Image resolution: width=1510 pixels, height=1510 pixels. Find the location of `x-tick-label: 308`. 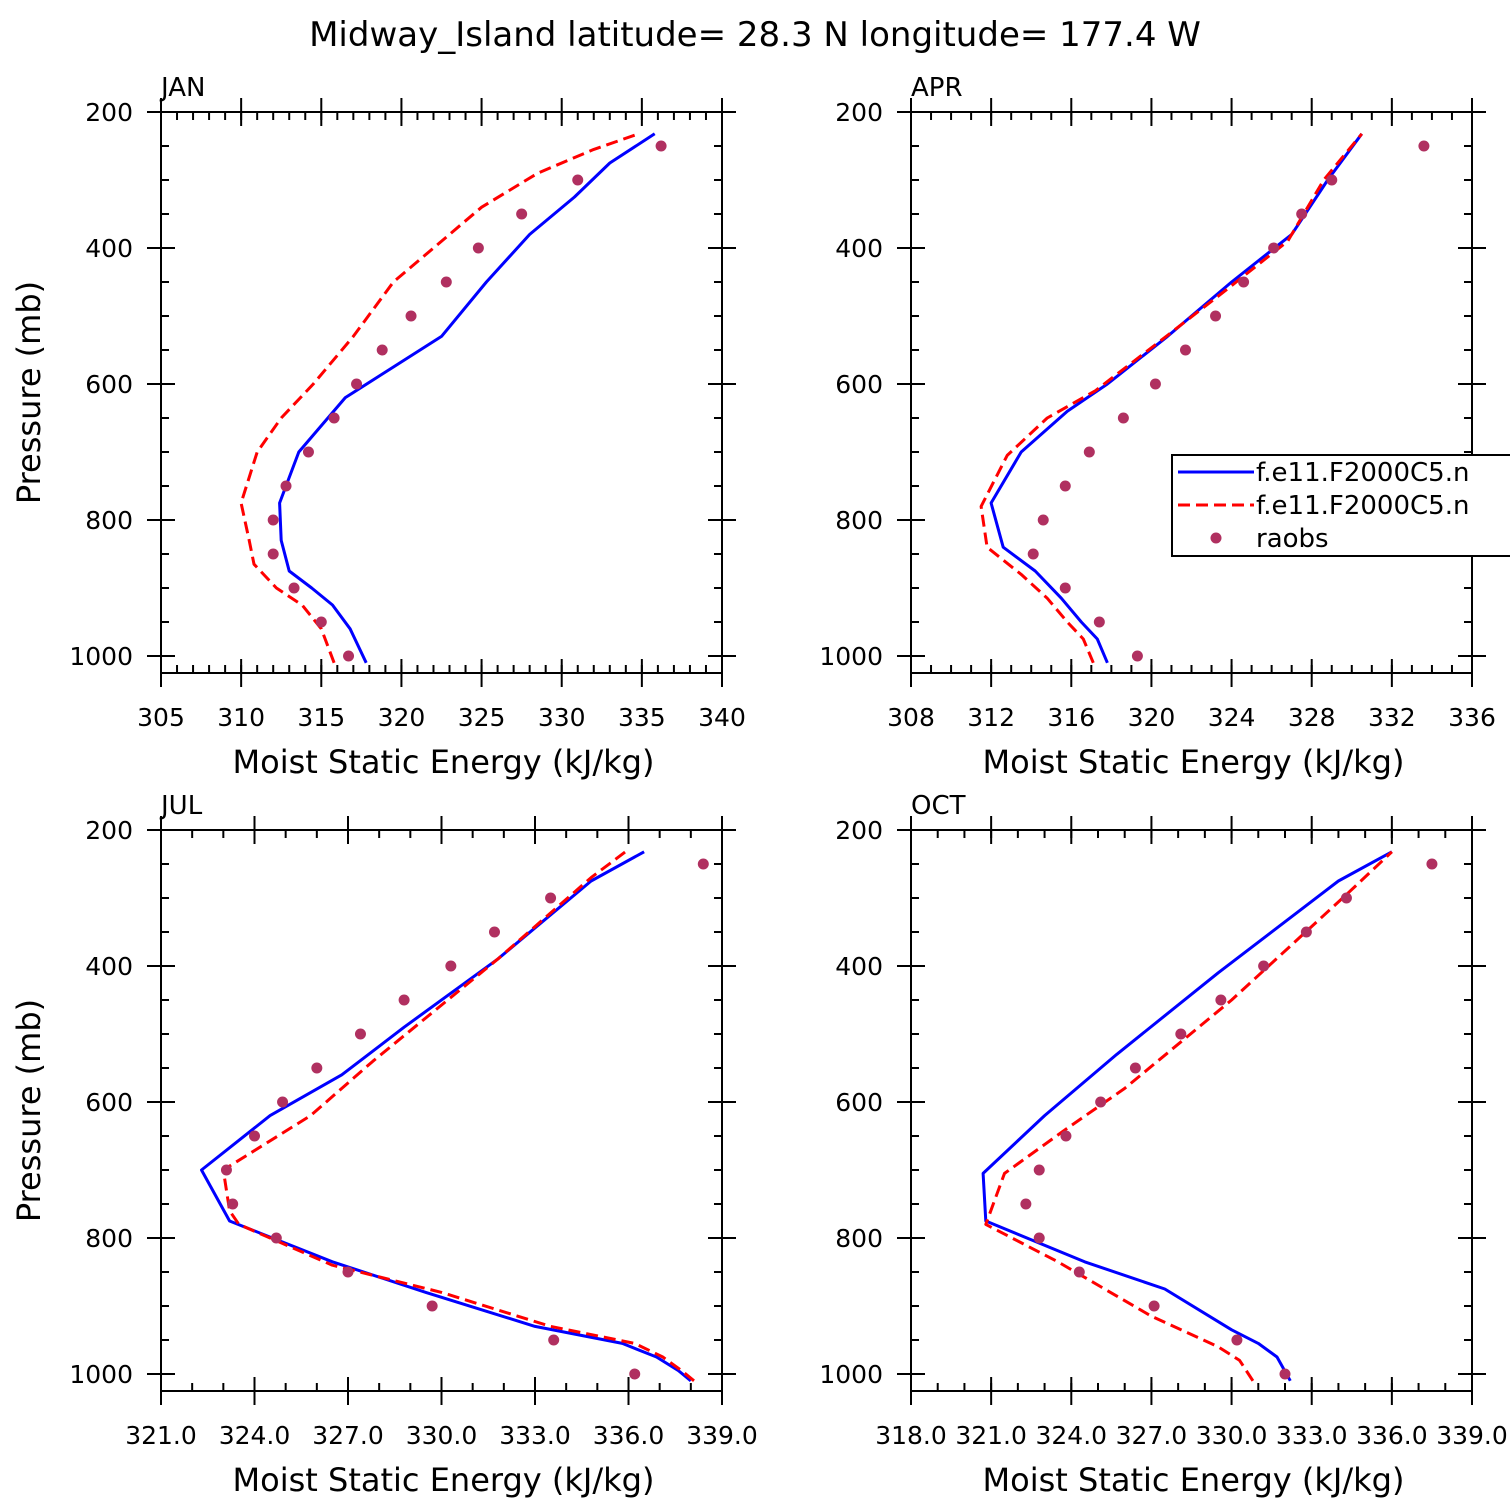

x-tick-label: 308 is located at coordinates (911, 717).